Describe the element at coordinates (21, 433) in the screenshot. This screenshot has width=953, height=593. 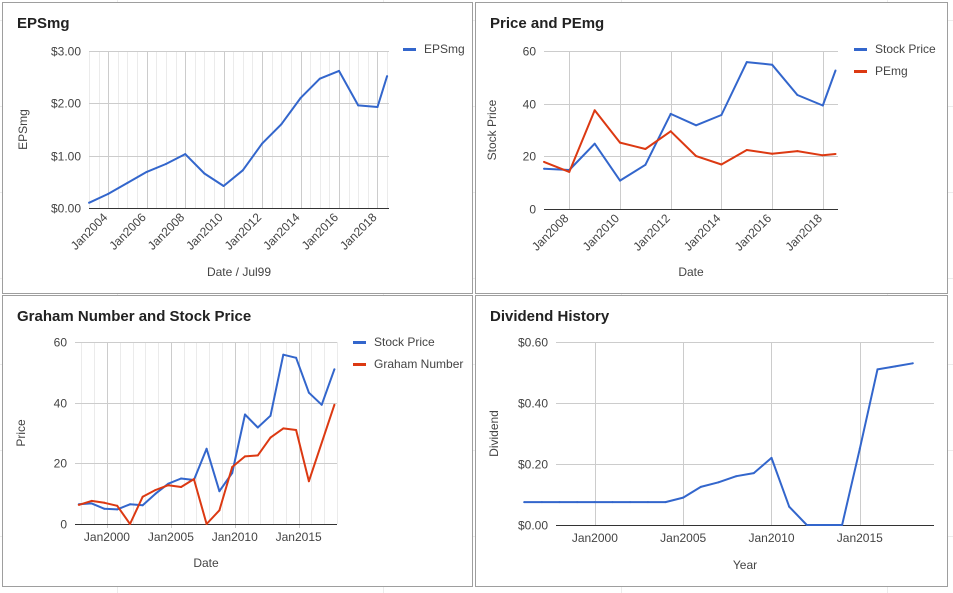
I see `y-axis-title: Price` at that location.